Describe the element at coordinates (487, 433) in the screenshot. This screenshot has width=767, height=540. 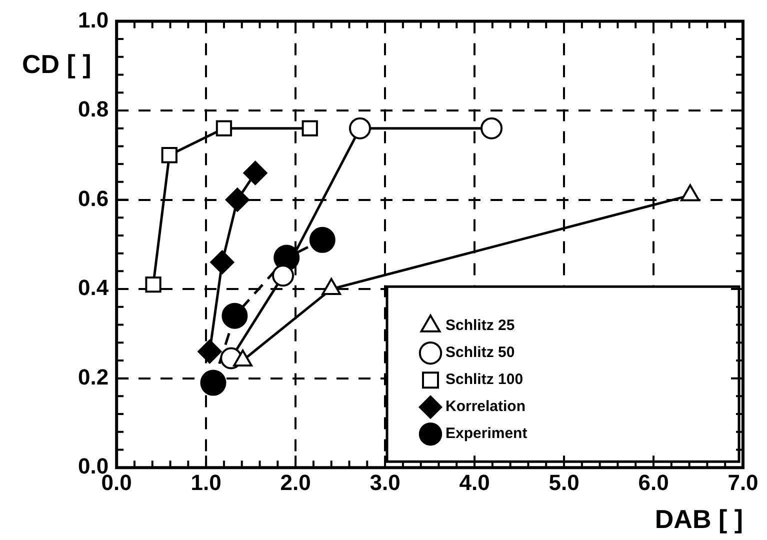
I see `legend-label: Experiment` at that location.